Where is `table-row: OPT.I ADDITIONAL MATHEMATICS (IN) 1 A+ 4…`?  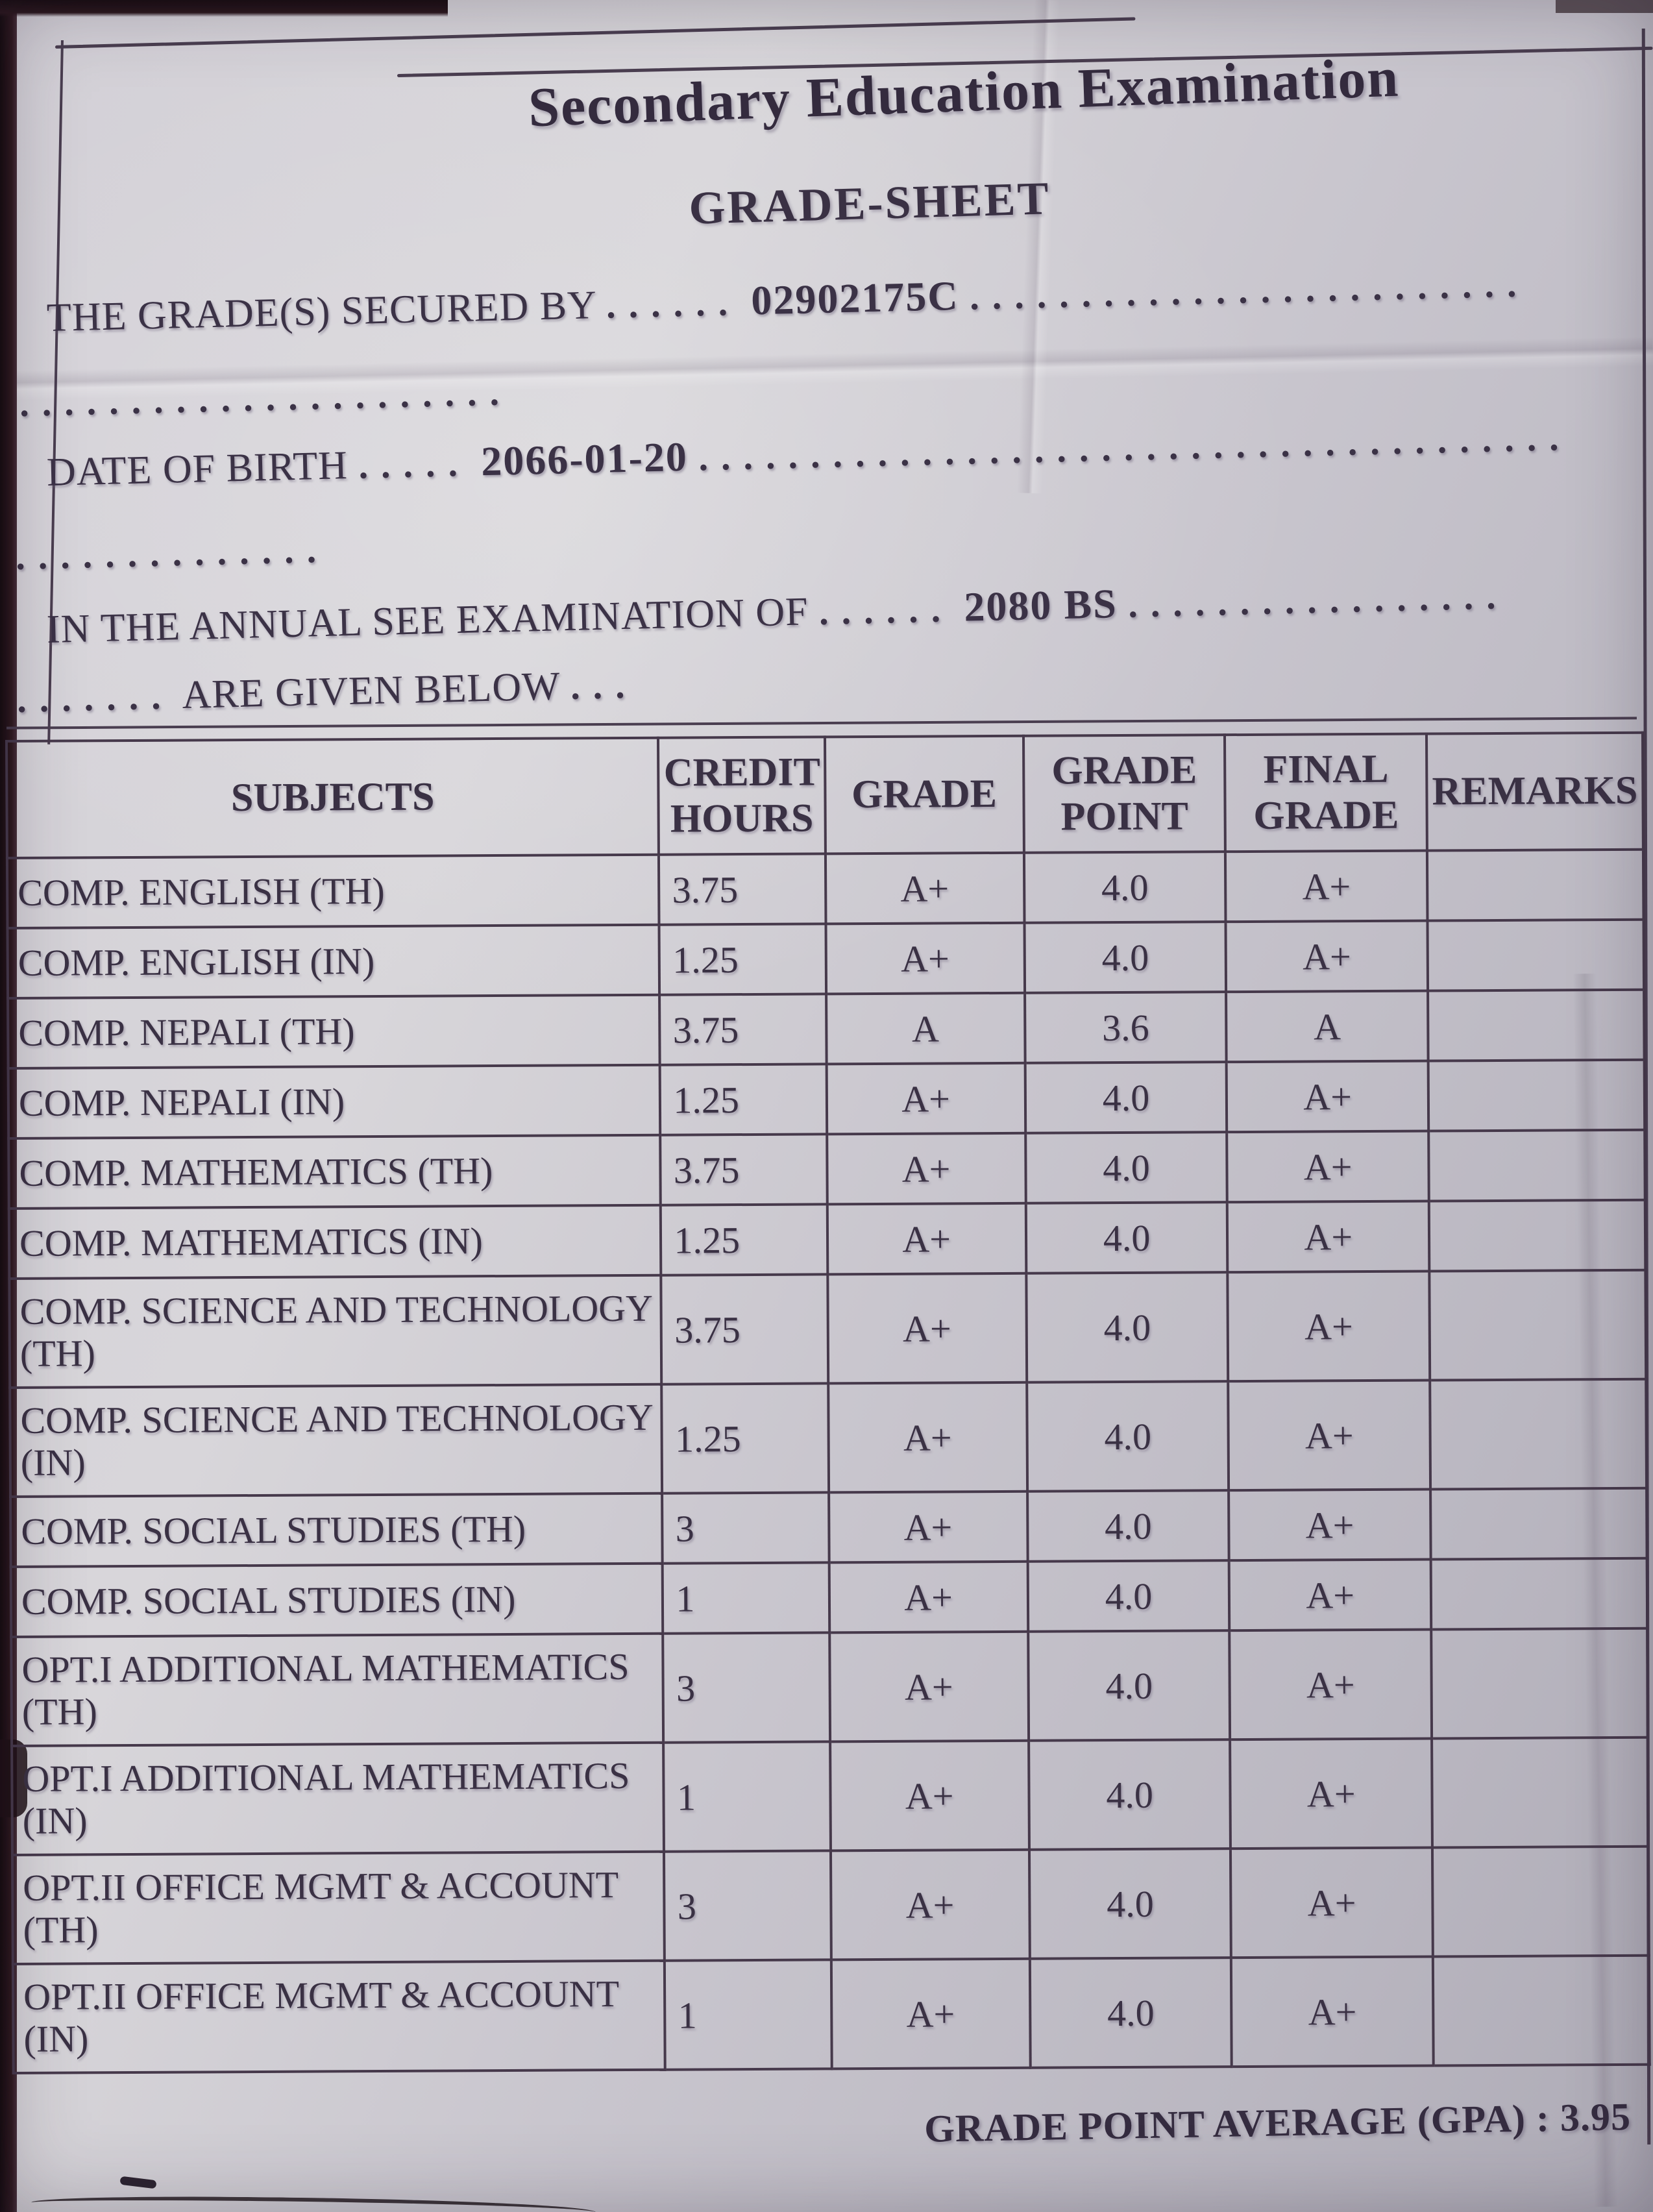 table-row: OPT.I ADDITIONAL MATHEMATICS (IN) 1 A+ 4… is located at coordinates (830, 1796).